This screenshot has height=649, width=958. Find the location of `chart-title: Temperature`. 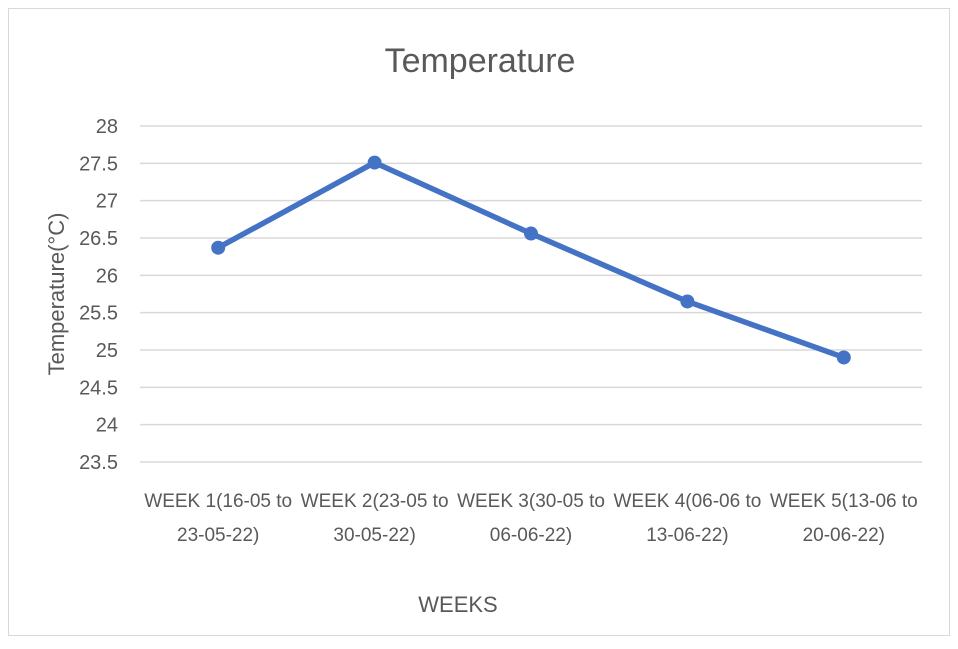

chart-title: Temperature is located at coordinates (480, 61).